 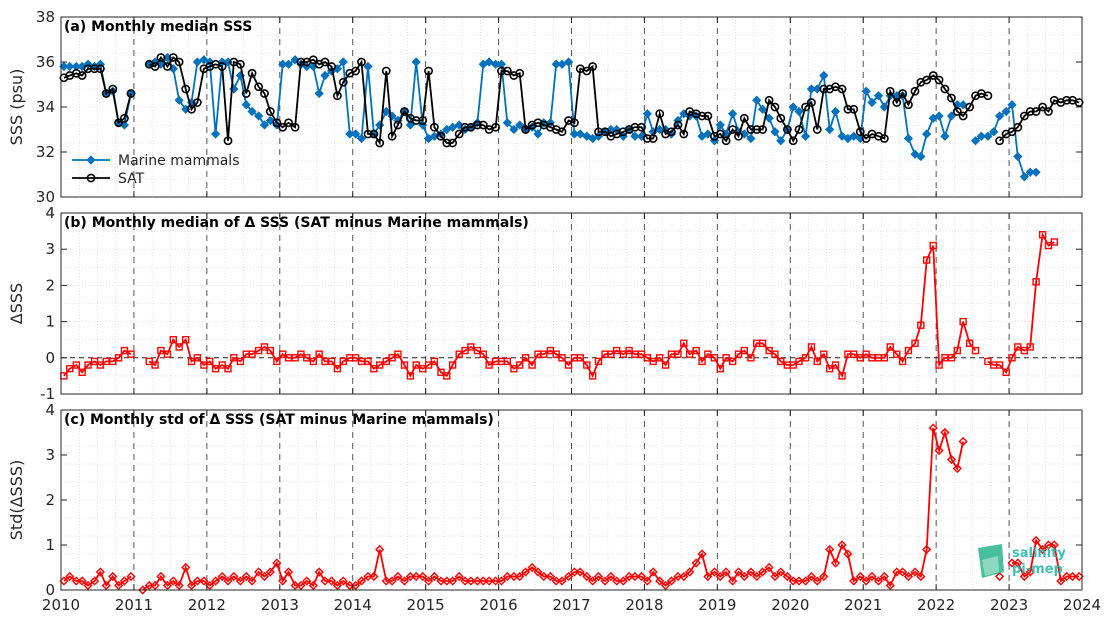 What do you see at coordinates (498, 605) in the screenshot?
I see `x-tick-label: 2016` at bounding box center [498, 605].